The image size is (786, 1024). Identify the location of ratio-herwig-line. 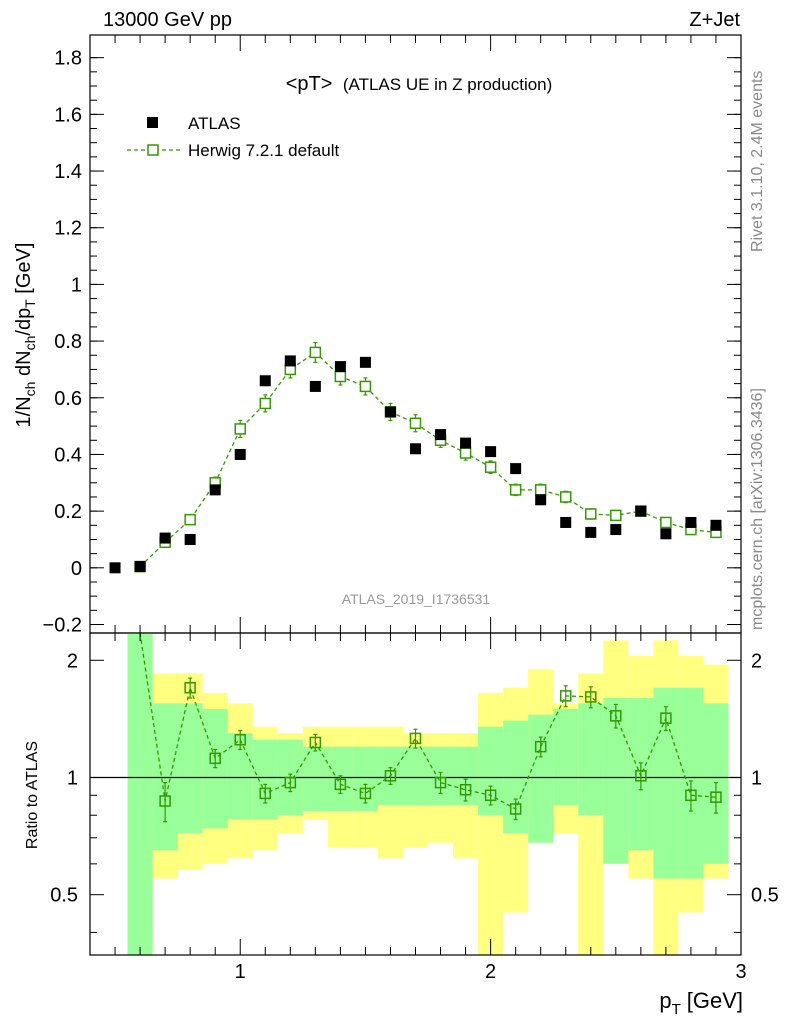
(428, 721).